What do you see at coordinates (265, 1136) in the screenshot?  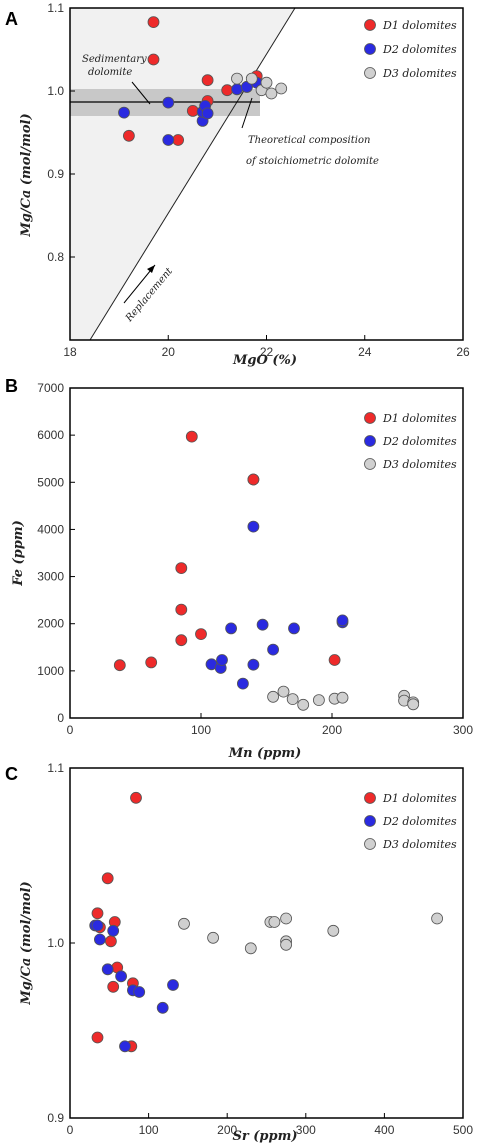 I see `panel-c-xlabel: Sr (ppm)` at bounding box center [265, 1136].